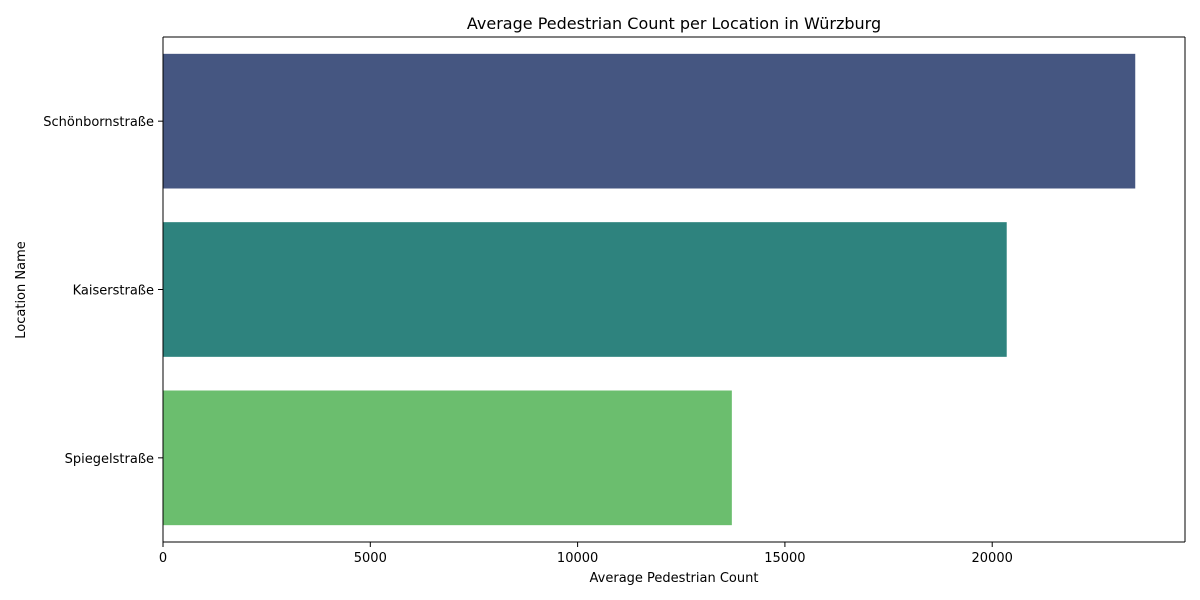  Describe the element at coordinates (992, 558) in the screenshot. I see `x-tick-label: 20000` at that location.